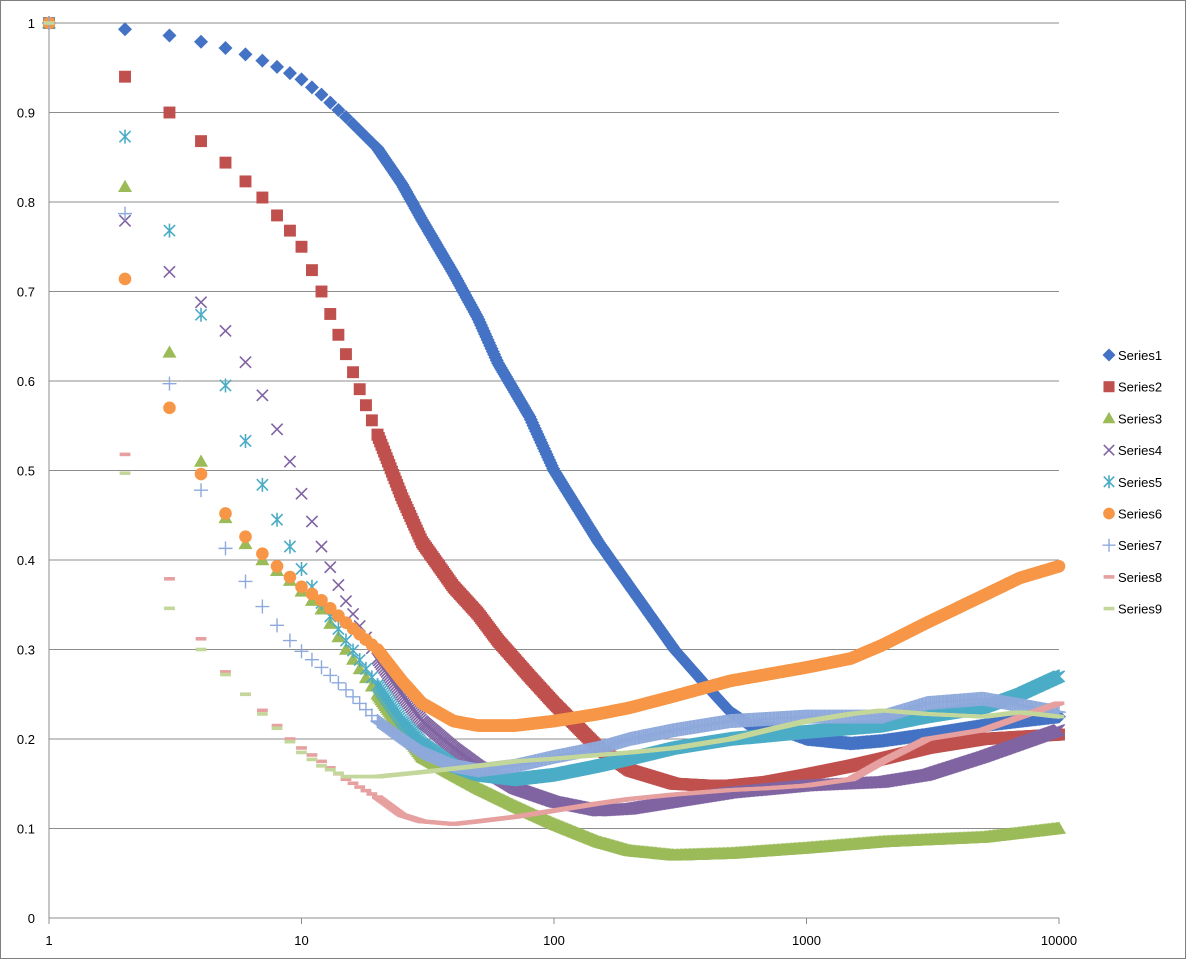 This screenshot has width=1186, height=960. What do you see at coordinates (1132, 514) in the screenshot?
I see `legend-entry-series6: Series6` at bounding box center [1132, 514].